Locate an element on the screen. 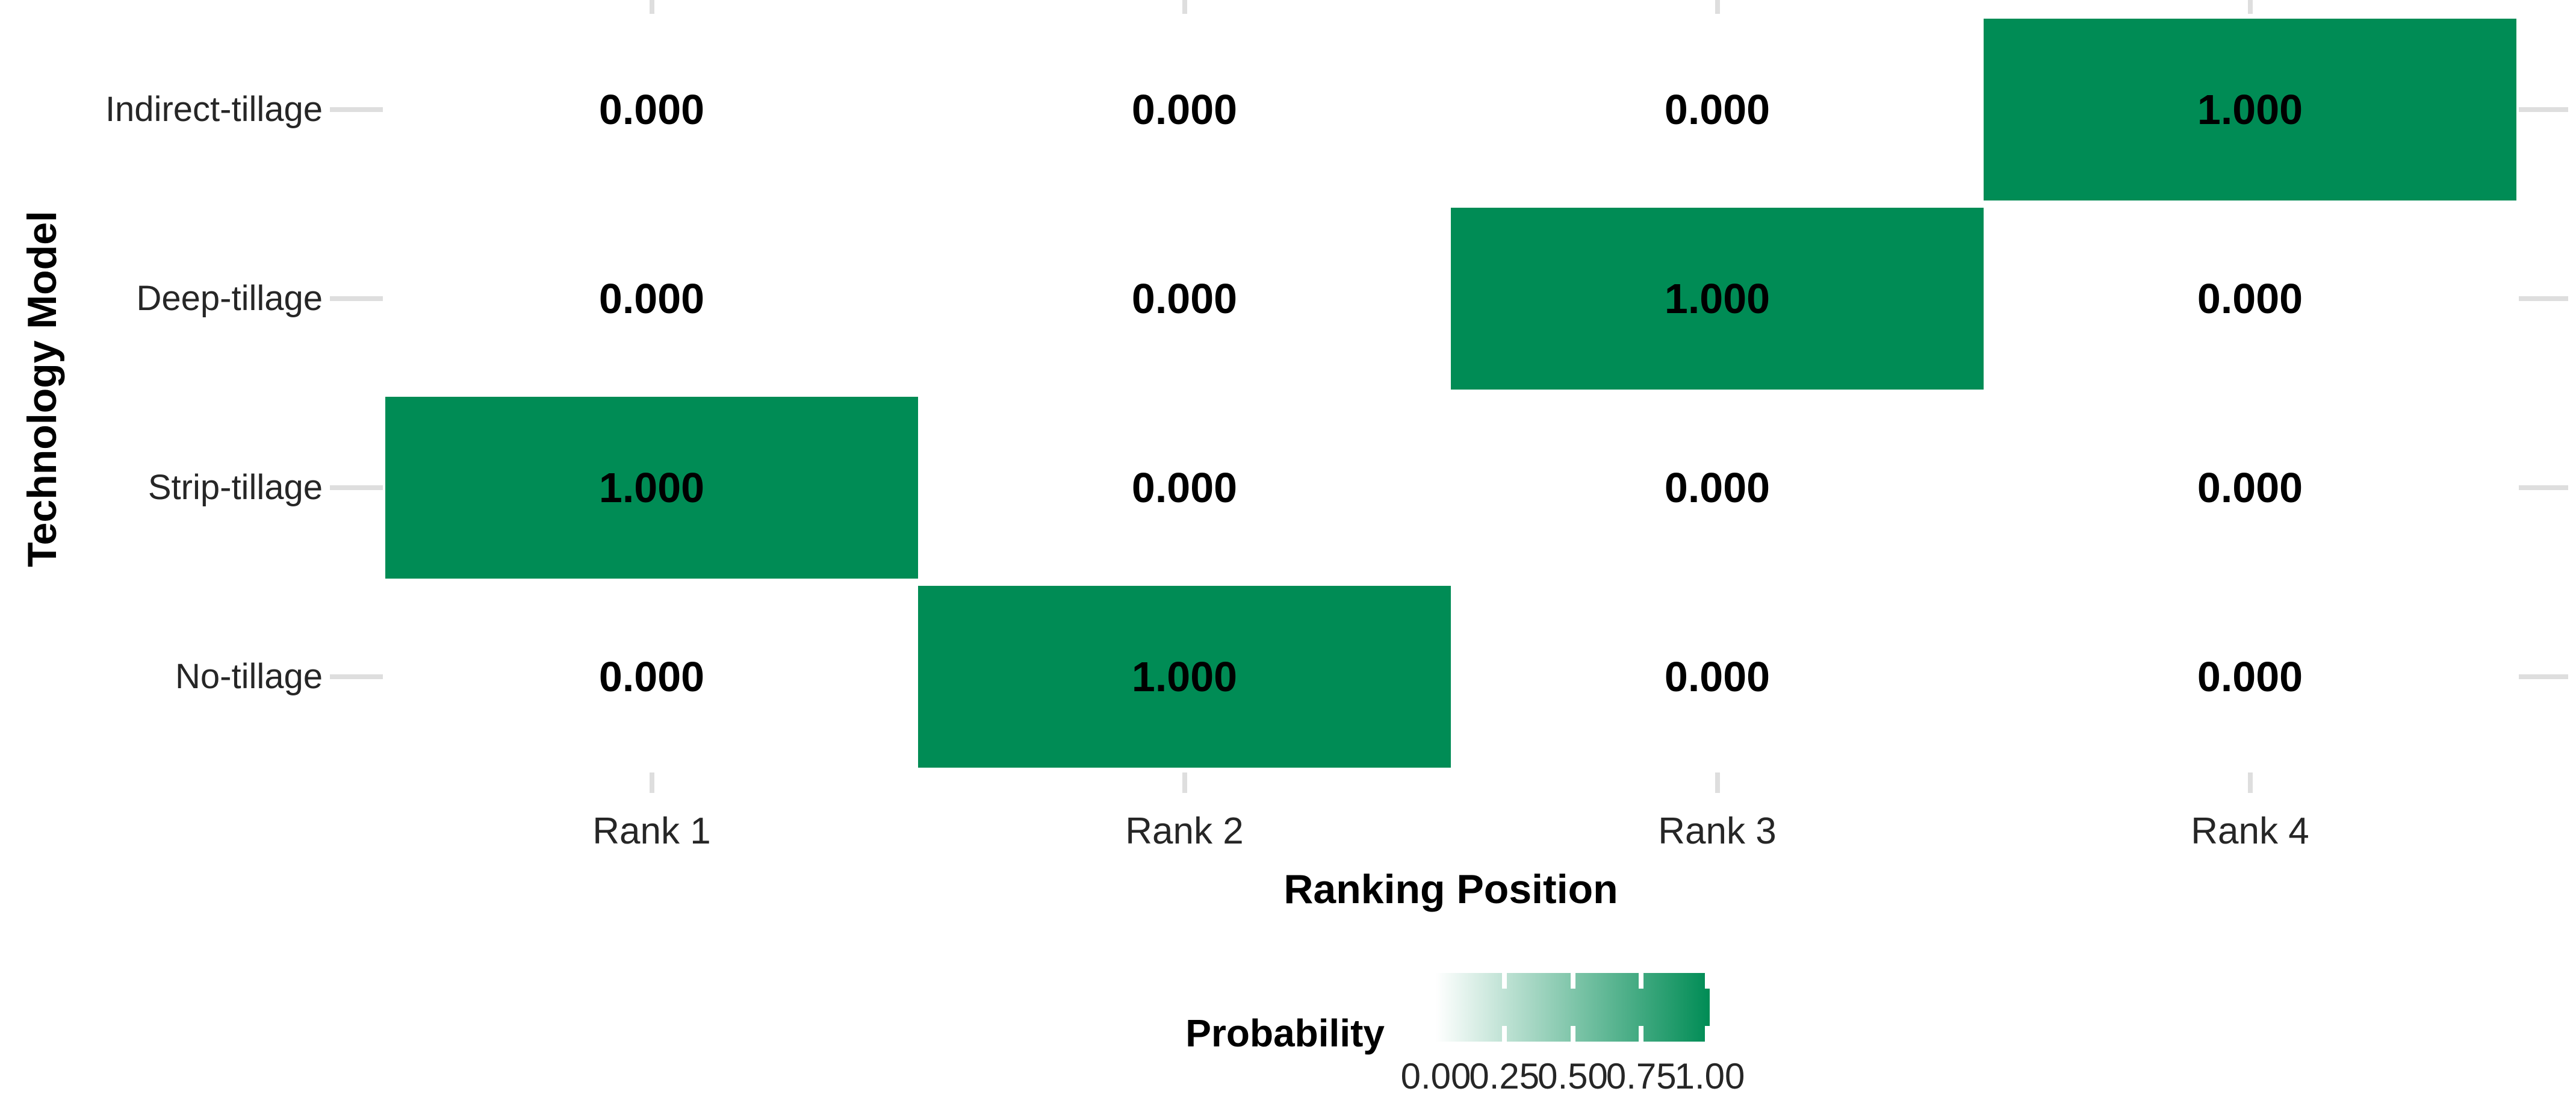  legend-tick-label: 1.00 is located at coordinates (1709, 1076).